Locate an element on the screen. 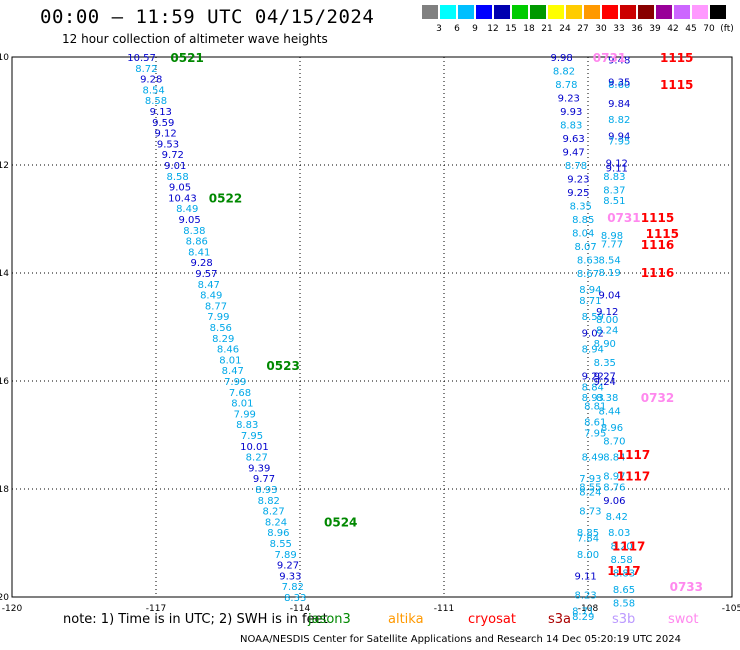 This screenshot has height=650, width=740. wave-height-value: 8.56 is located at coordinates (221, 328).